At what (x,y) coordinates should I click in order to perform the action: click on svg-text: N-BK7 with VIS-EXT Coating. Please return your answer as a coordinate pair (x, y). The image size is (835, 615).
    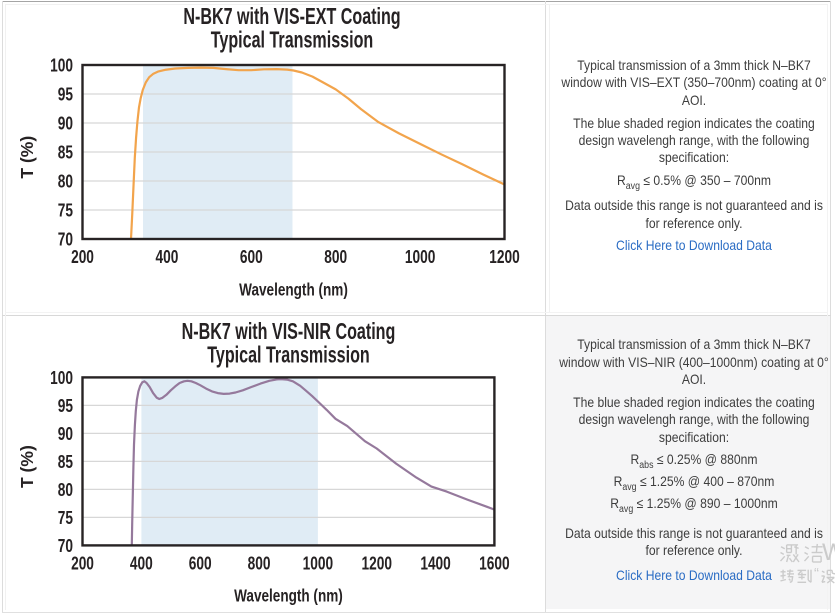
    Looking at the image, I should click on (291, 16).